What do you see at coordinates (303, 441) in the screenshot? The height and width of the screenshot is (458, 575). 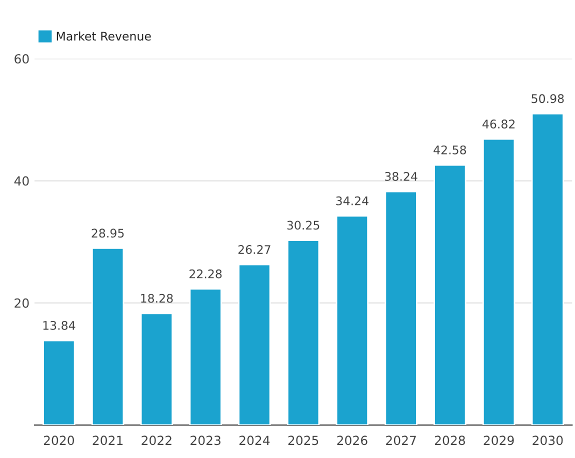 I see `x-tick-label: 2025` at bounding box center [303, 441].